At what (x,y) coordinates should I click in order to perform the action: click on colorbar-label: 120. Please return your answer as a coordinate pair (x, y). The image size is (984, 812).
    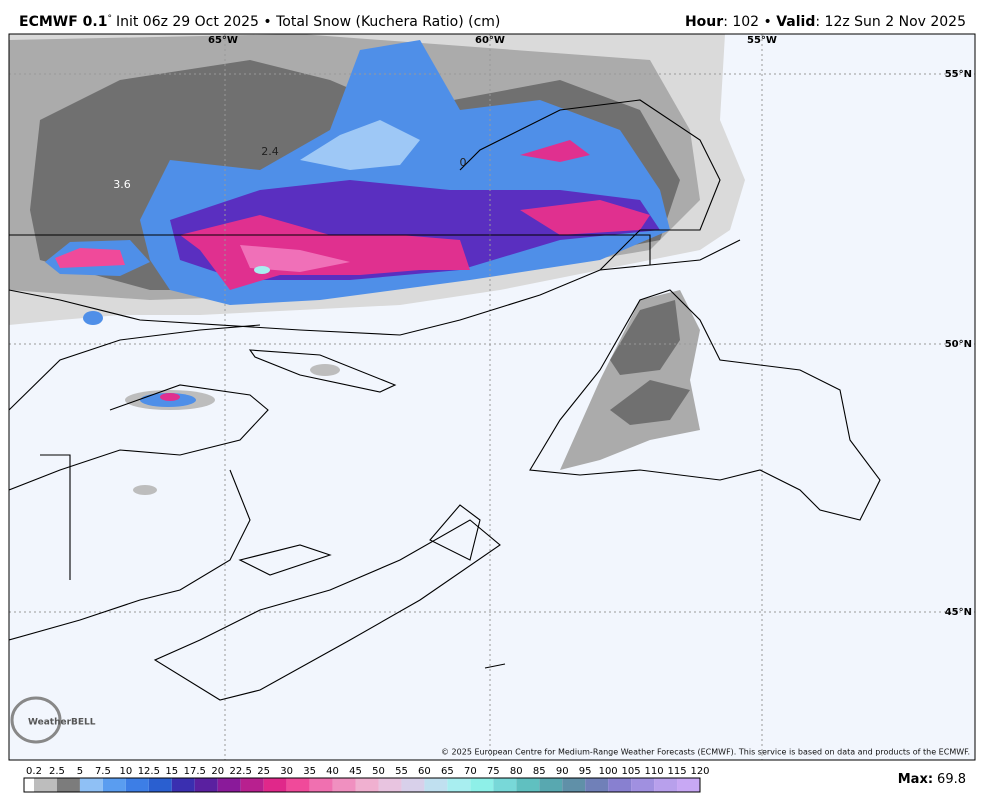
    Looking at the image, I should click on (699, 771).